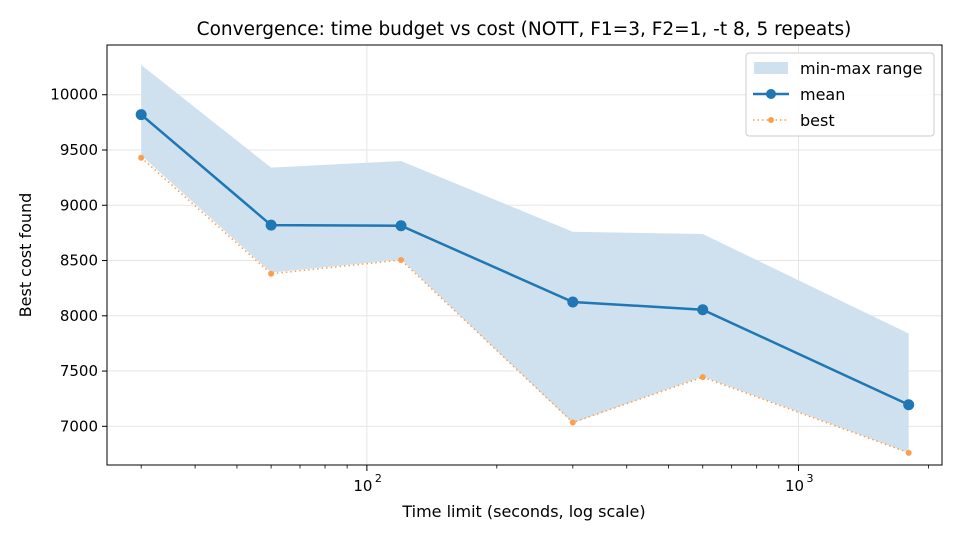 This screenshot has width=960, height=540. What do you see at coordinates (771, 68) in the screenshot?
I see `legend-band-swatch` at bounding box center [771, 68].